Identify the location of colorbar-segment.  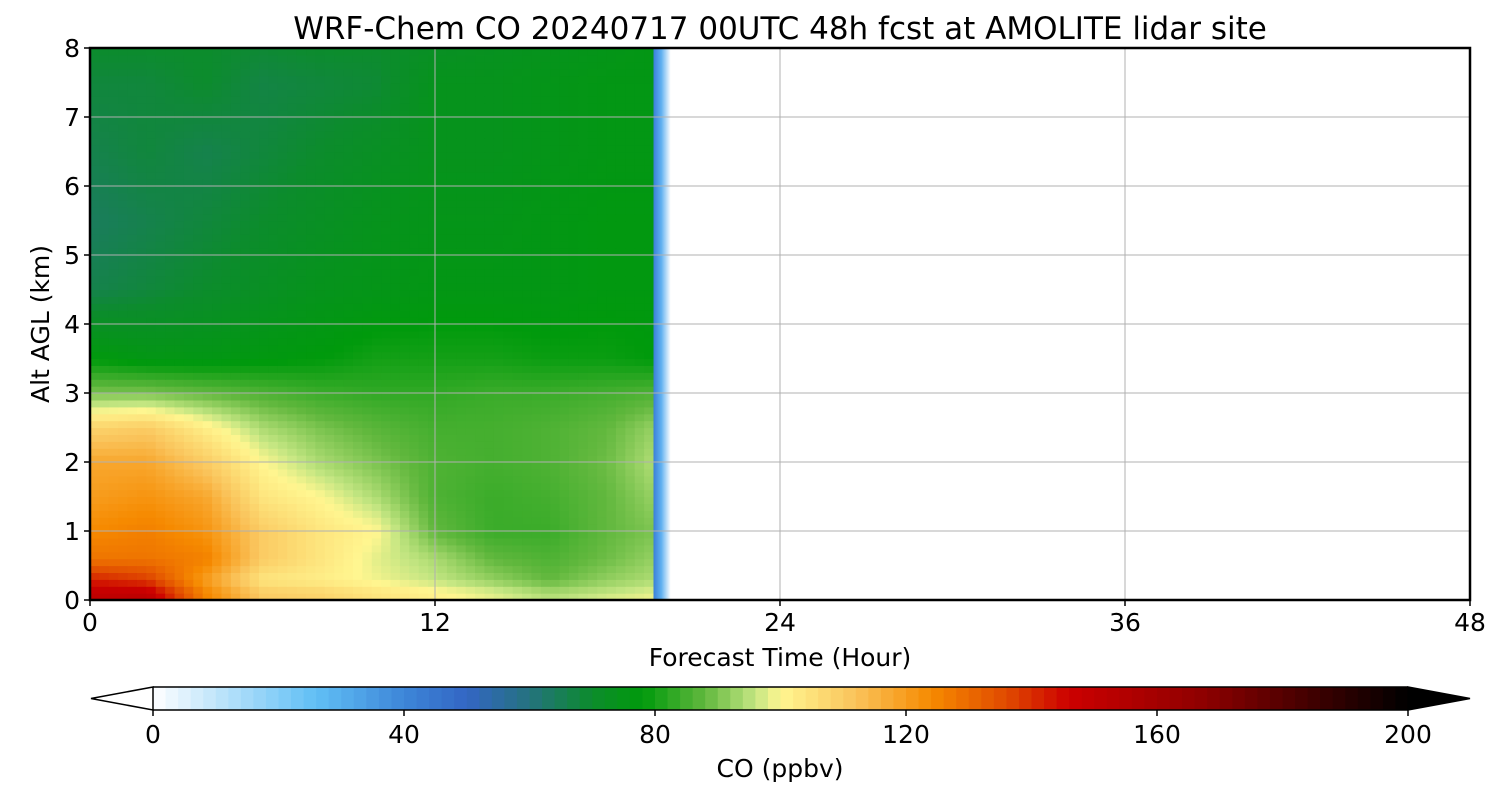
(749, 698).